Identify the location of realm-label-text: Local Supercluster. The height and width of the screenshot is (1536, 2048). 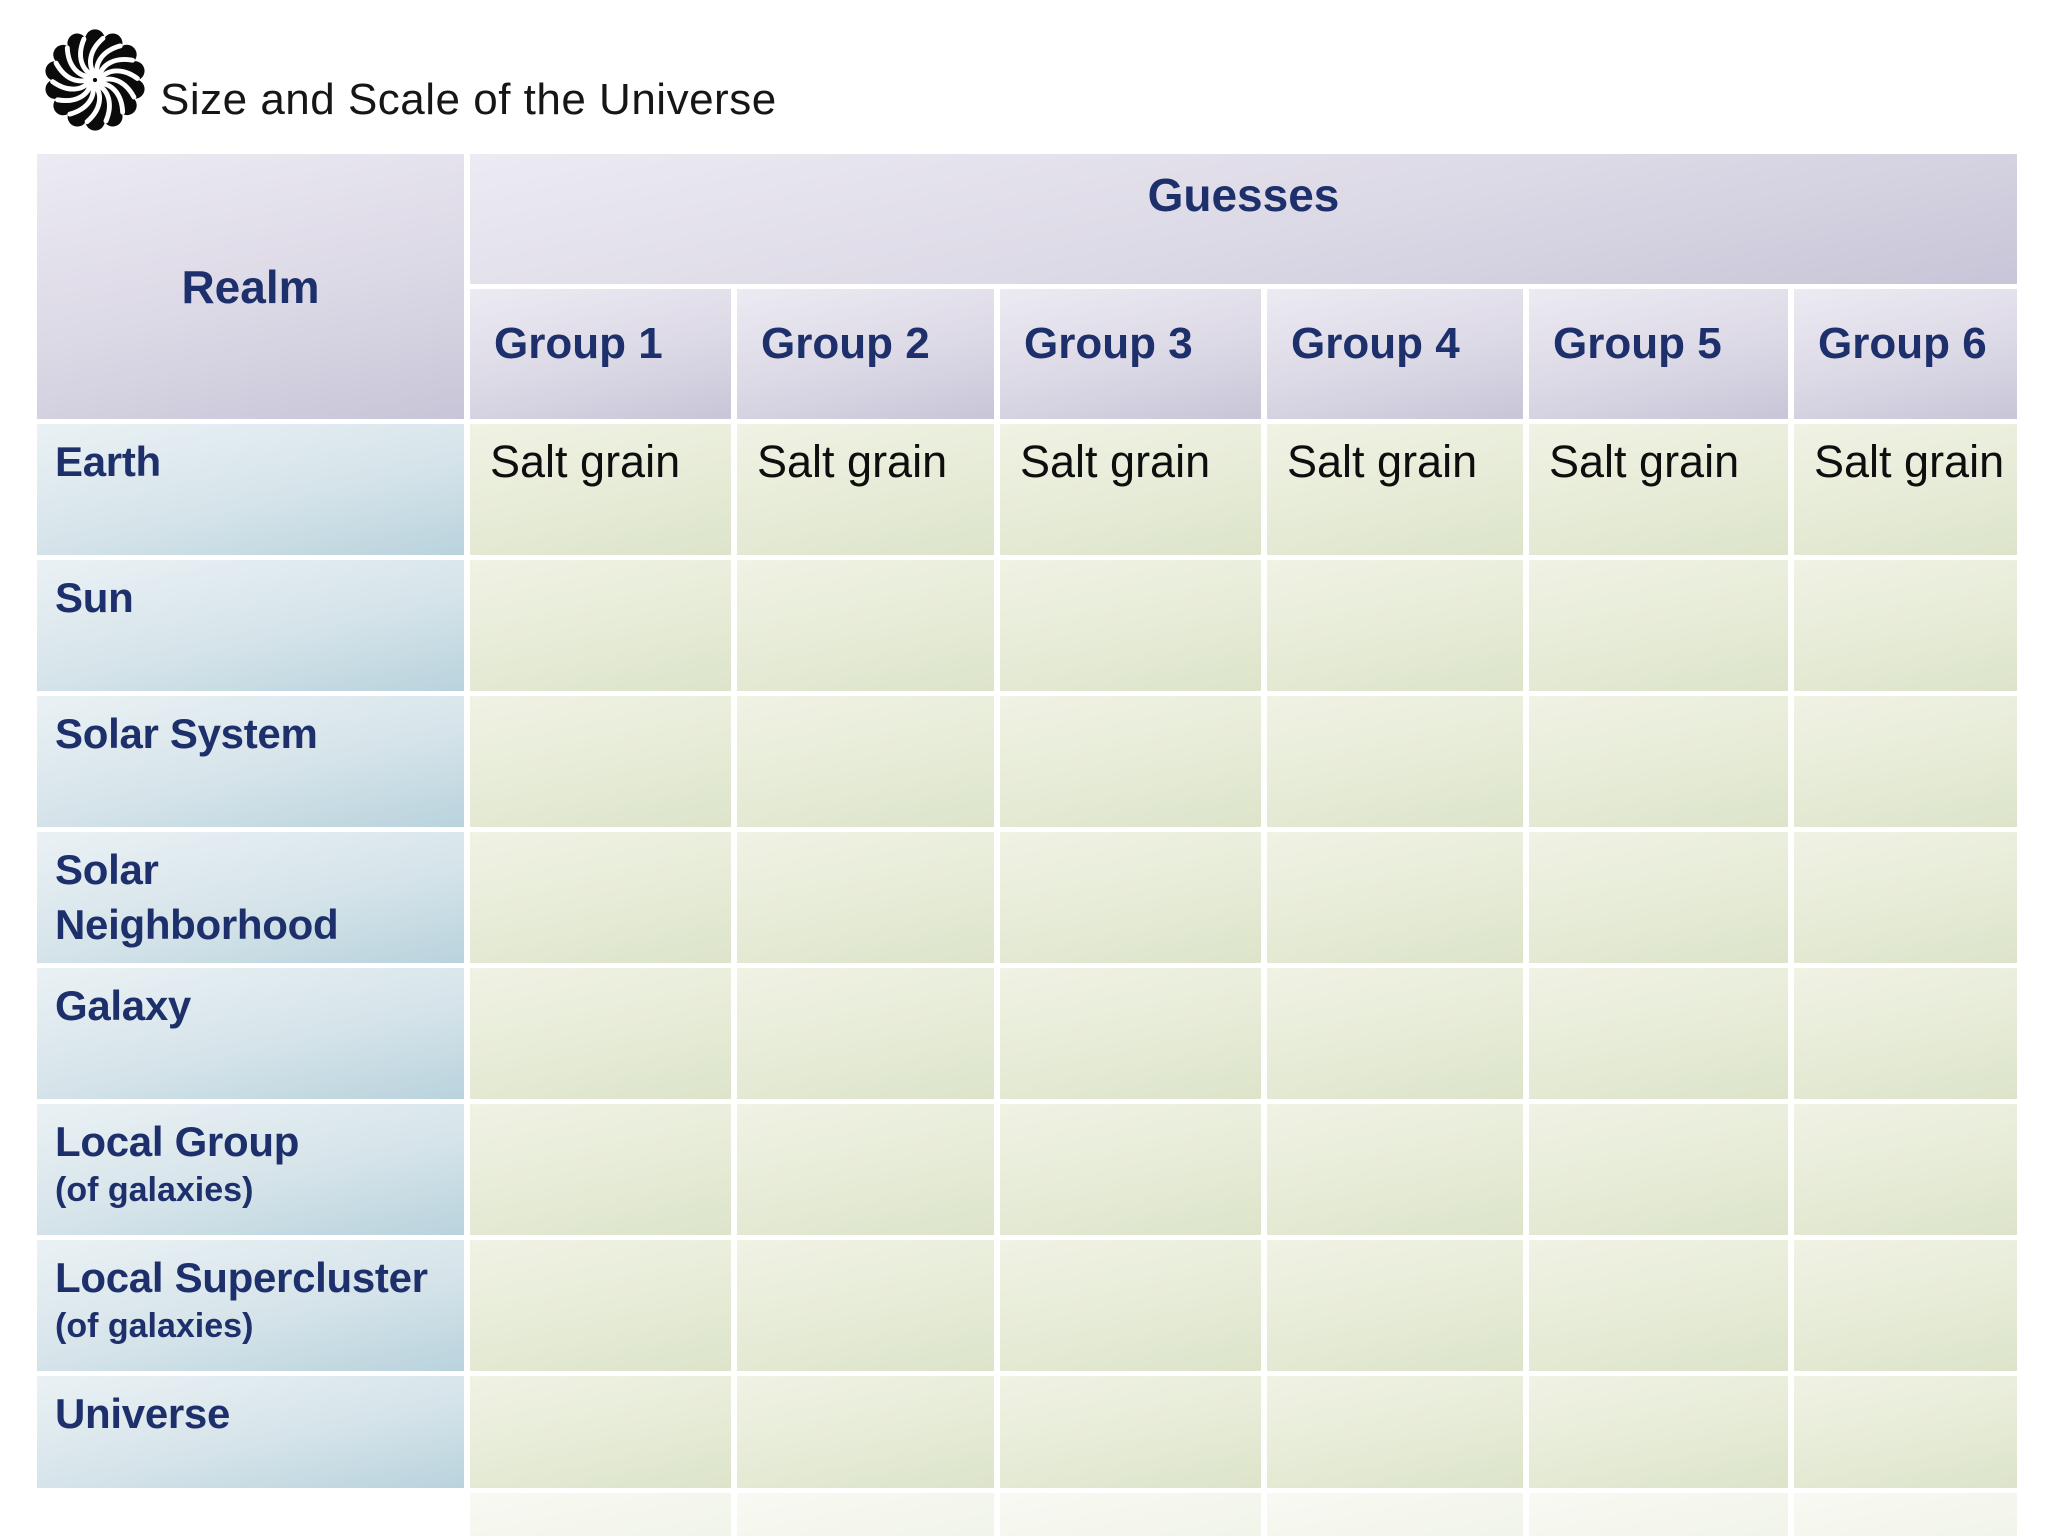
(241, 1277).